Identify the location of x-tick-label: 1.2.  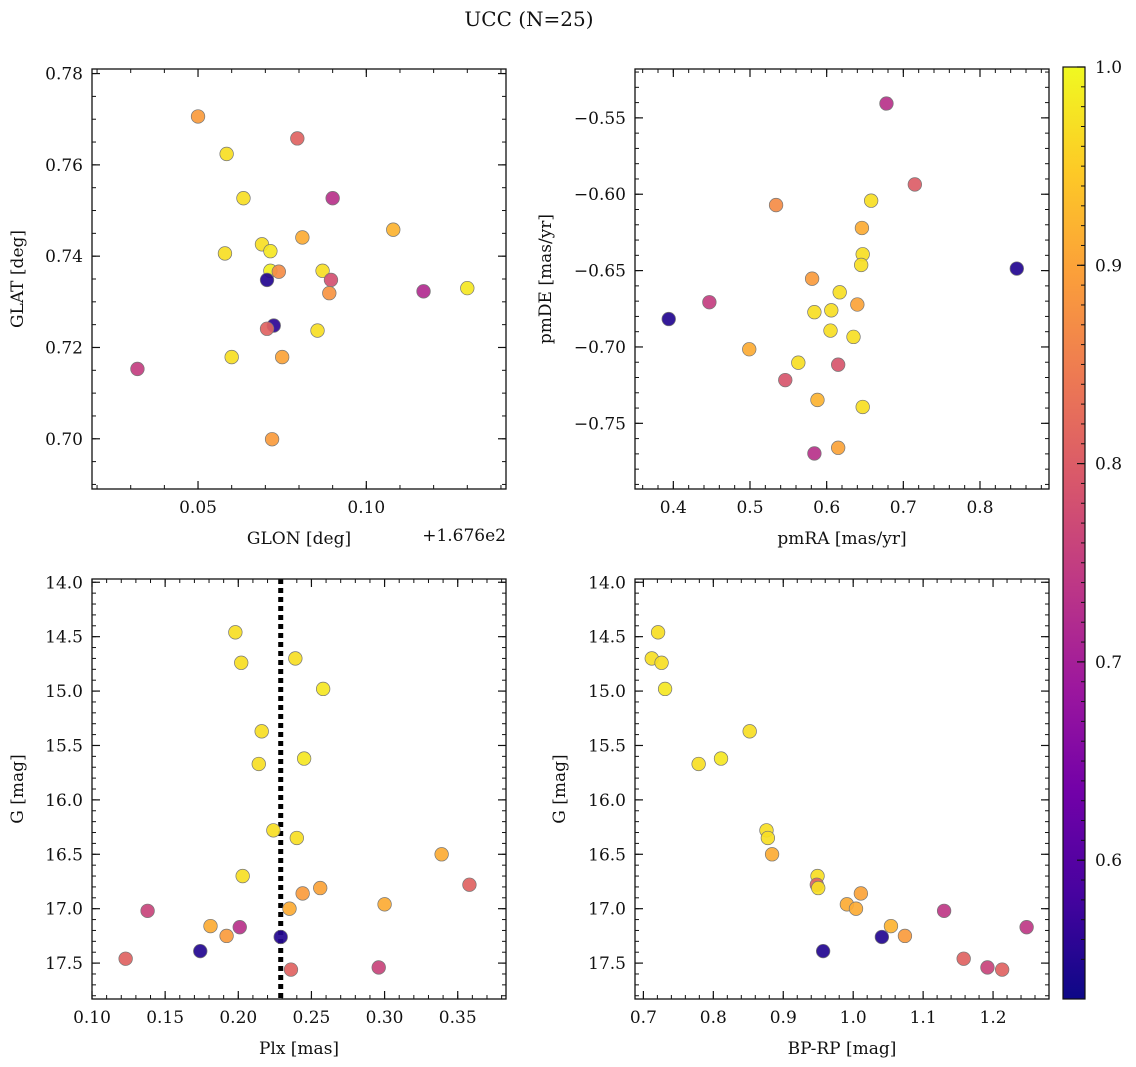
(993, 1018).